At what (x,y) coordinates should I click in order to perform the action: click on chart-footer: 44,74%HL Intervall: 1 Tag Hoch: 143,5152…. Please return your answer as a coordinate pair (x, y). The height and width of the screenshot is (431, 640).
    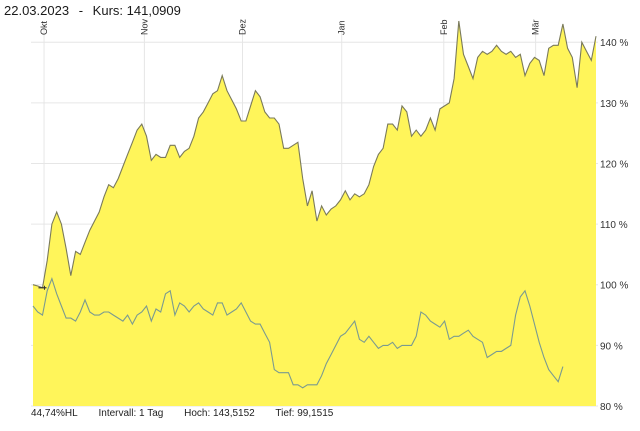
    Looking at the image, I should click on (191, 413).